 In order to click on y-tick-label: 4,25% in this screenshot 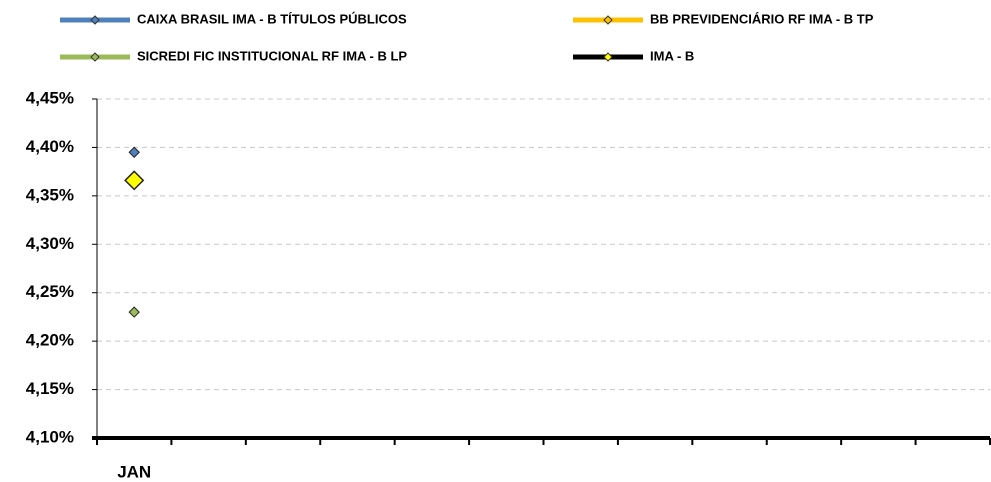, I will do `click(50, 291)`.